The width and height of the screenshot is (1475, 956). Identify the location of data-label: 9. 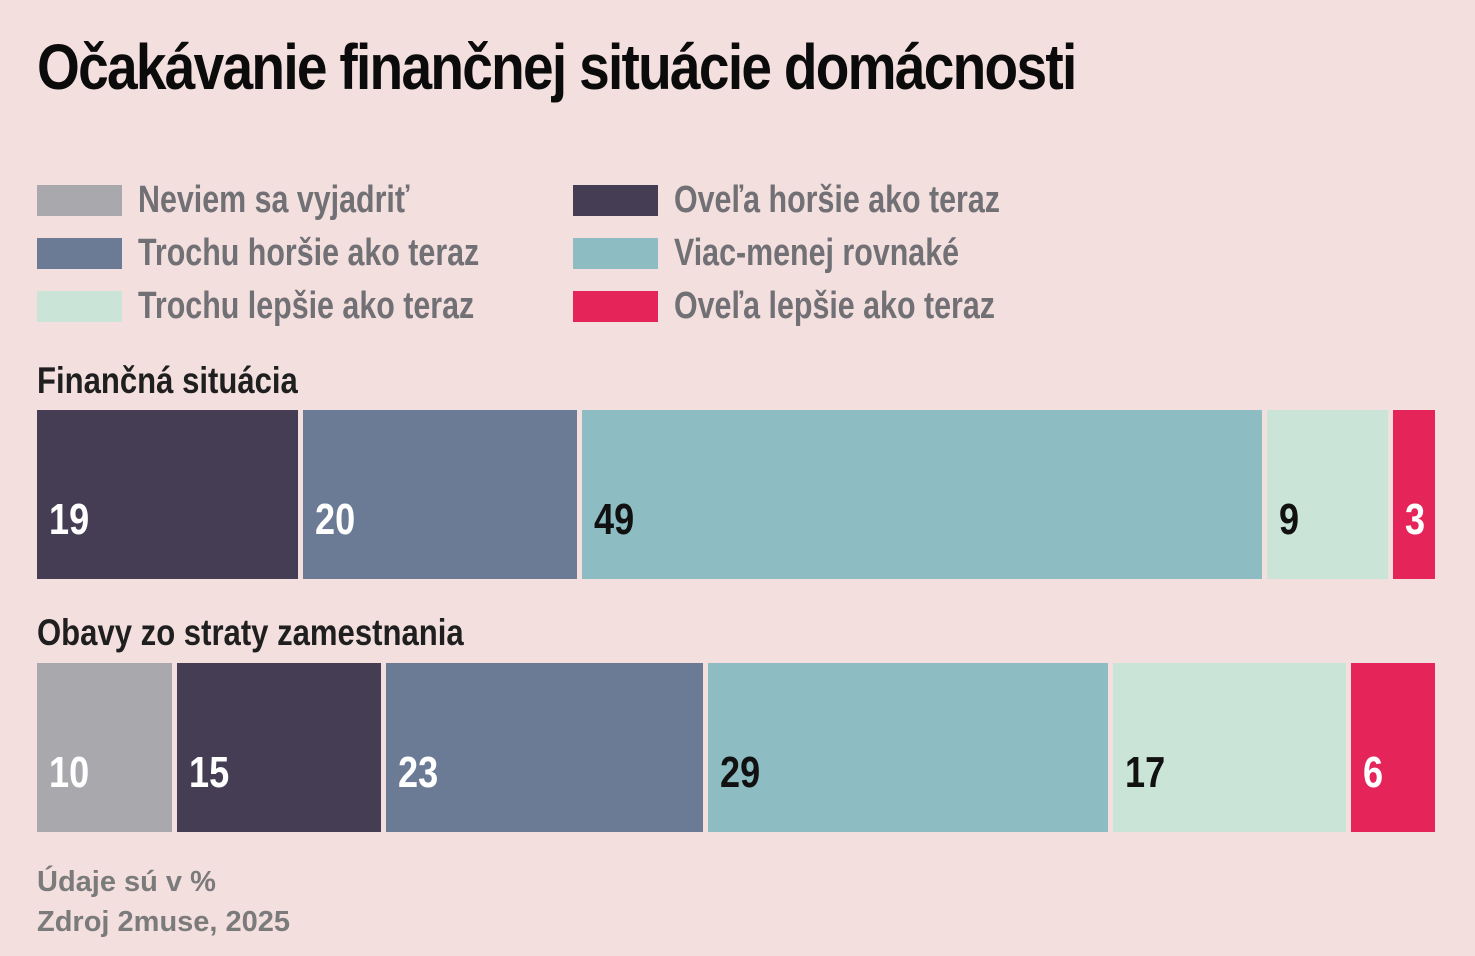
(1289, 519).